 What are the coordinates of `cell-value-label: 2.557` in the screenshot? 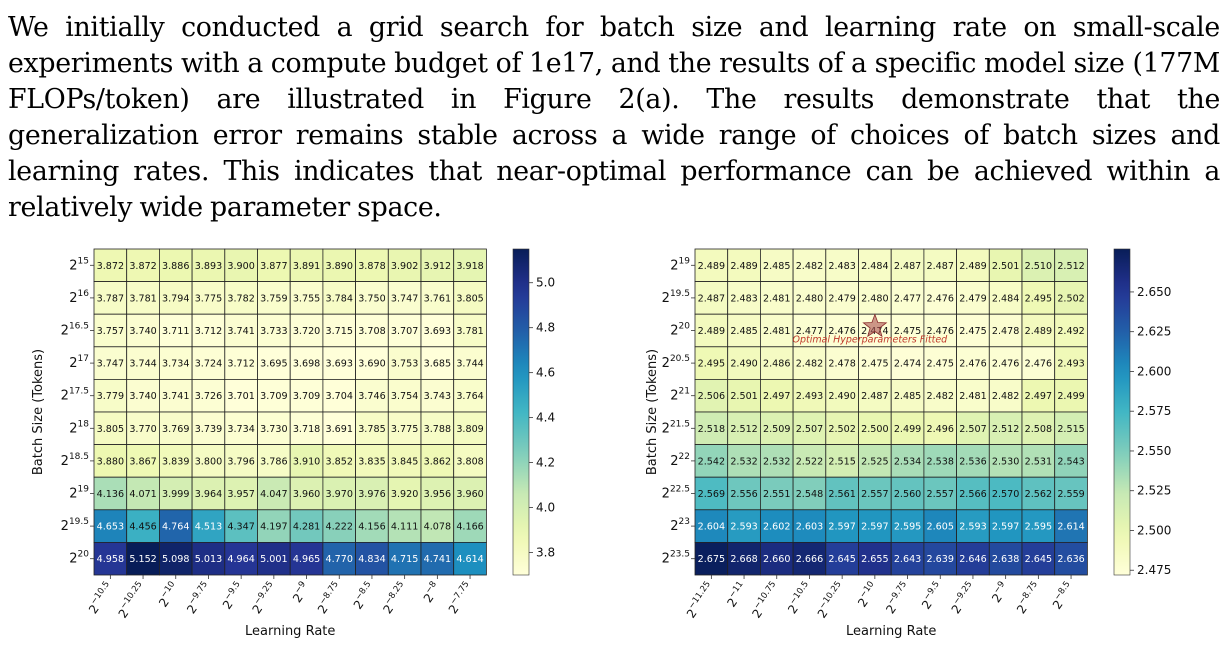 It's located at (874, 494).